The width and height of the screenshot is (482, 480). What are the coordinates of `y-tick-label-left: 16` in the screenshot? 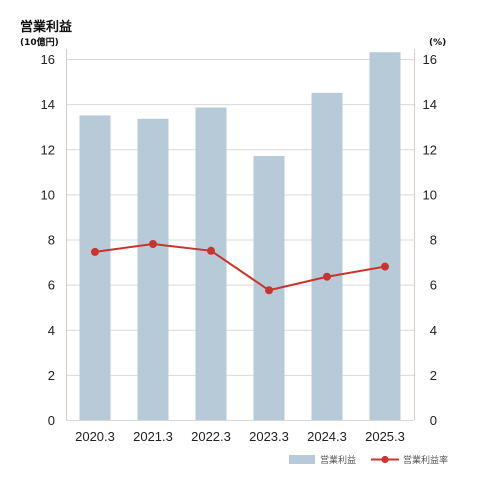 It's located at (48, 59).